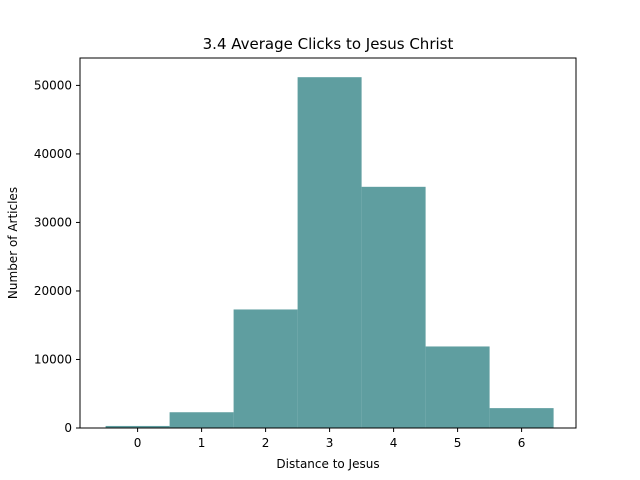 The width and height of the screenshot is (640, 480). I want to click on chart-title: 3.4 Average Clicks to Jesus Christ, so click(328, 44).